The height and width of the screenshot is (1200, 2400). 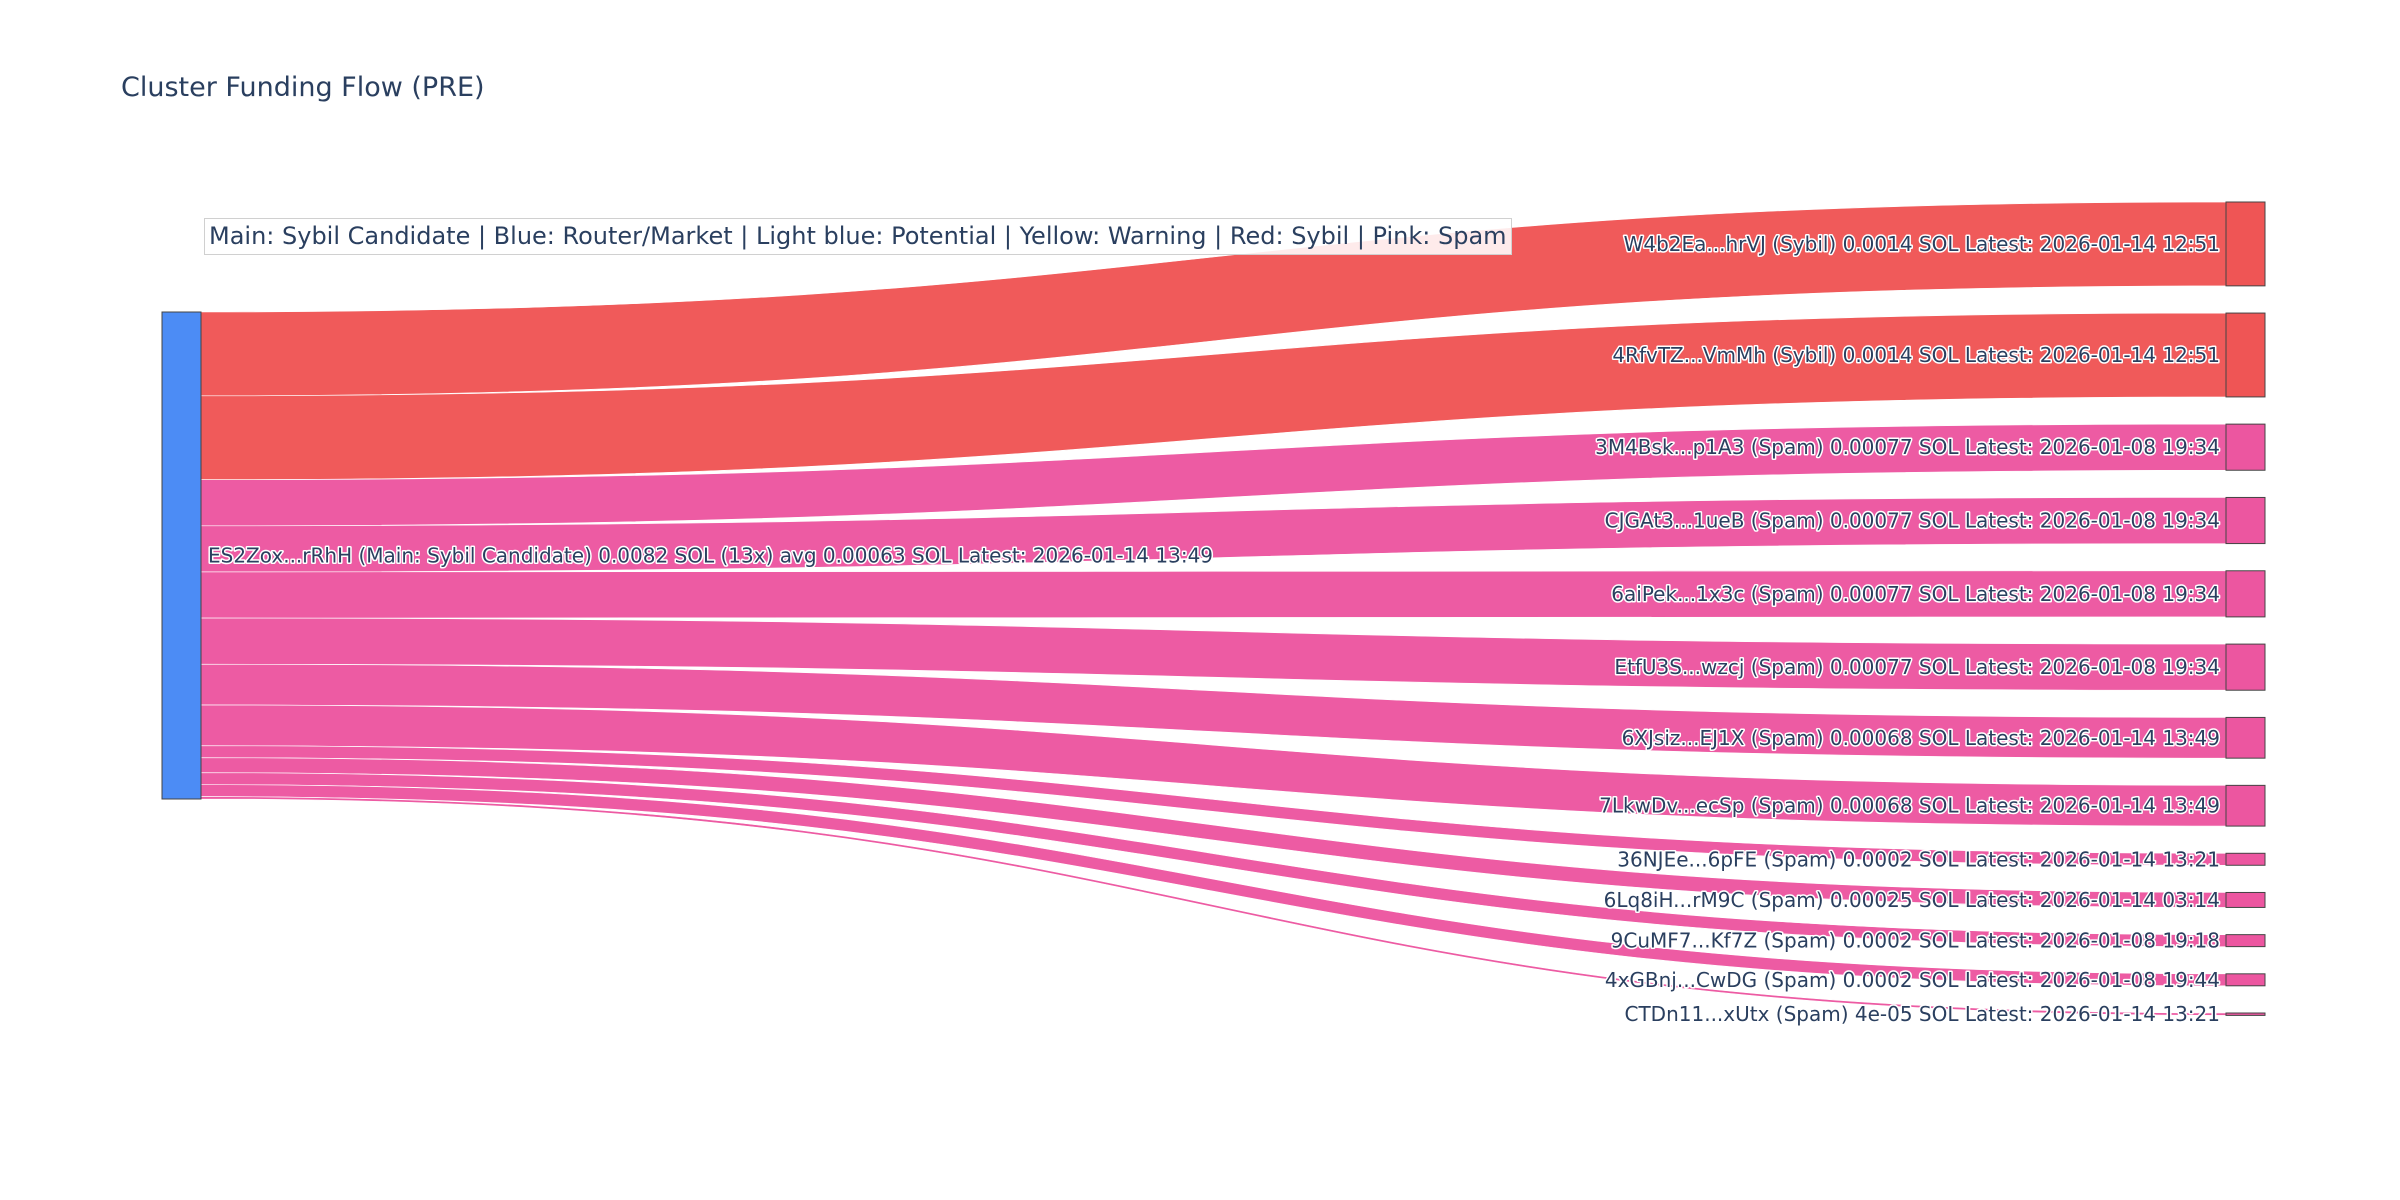 I want to click on source-node, so click(x=181, y=555).